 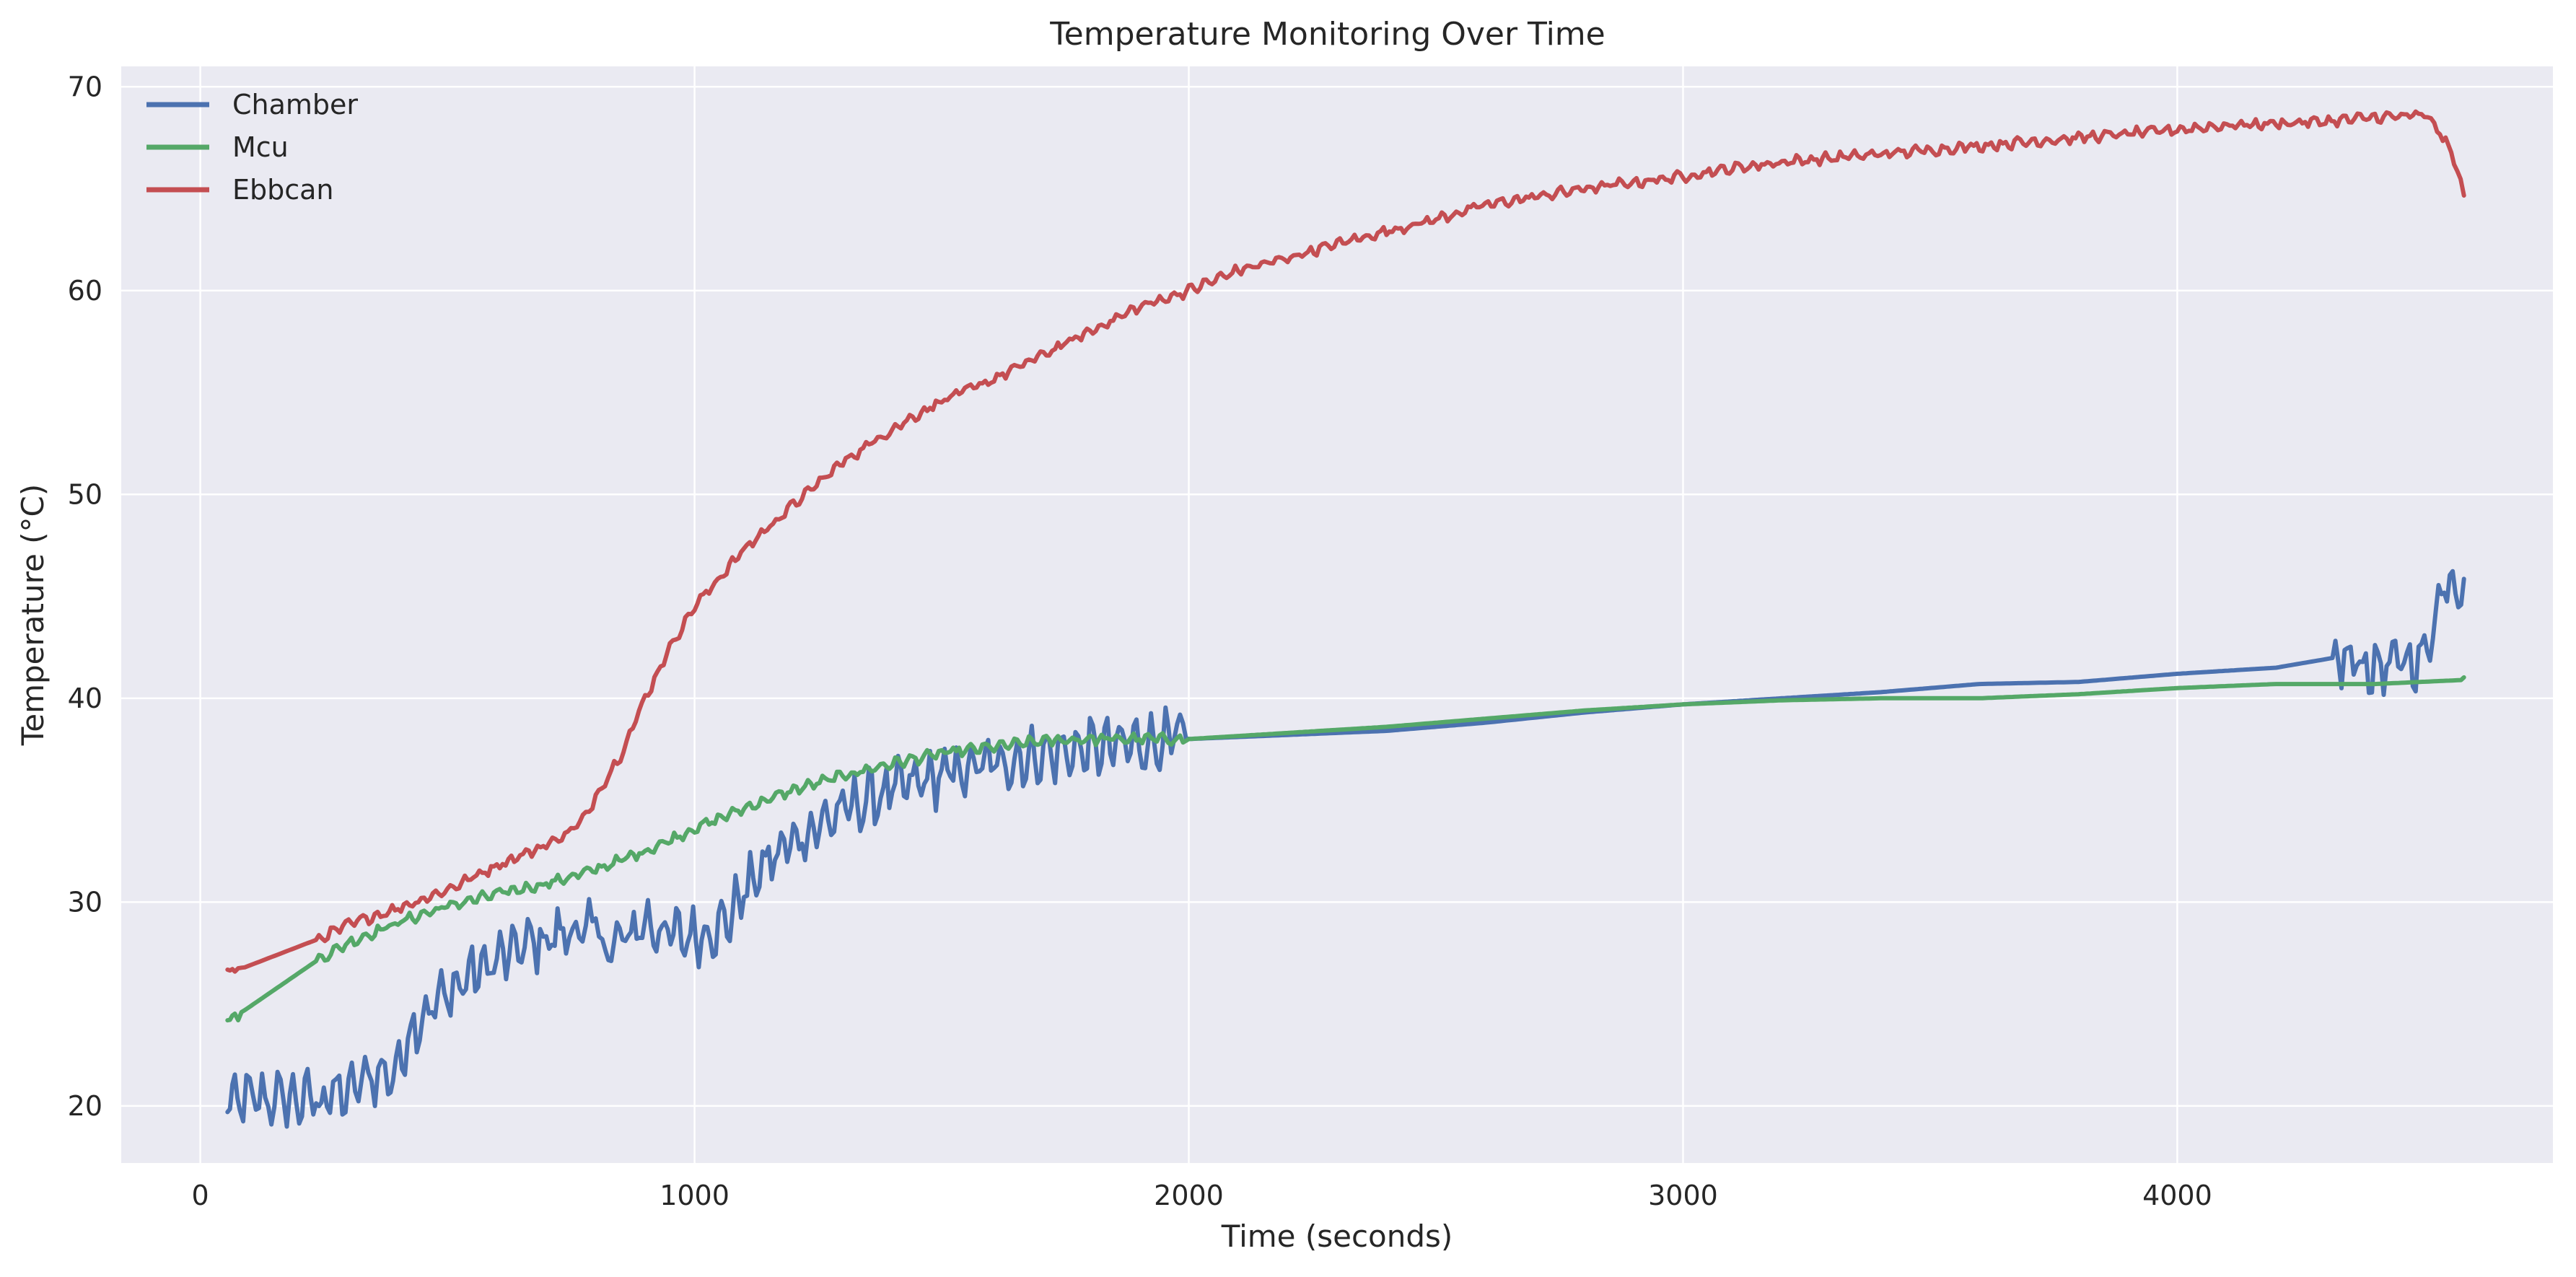 What do you see at coordinates (695, 1195) in the screenshot?
I see `x-tick-label: 1000` at bounding box center [695, 1195].